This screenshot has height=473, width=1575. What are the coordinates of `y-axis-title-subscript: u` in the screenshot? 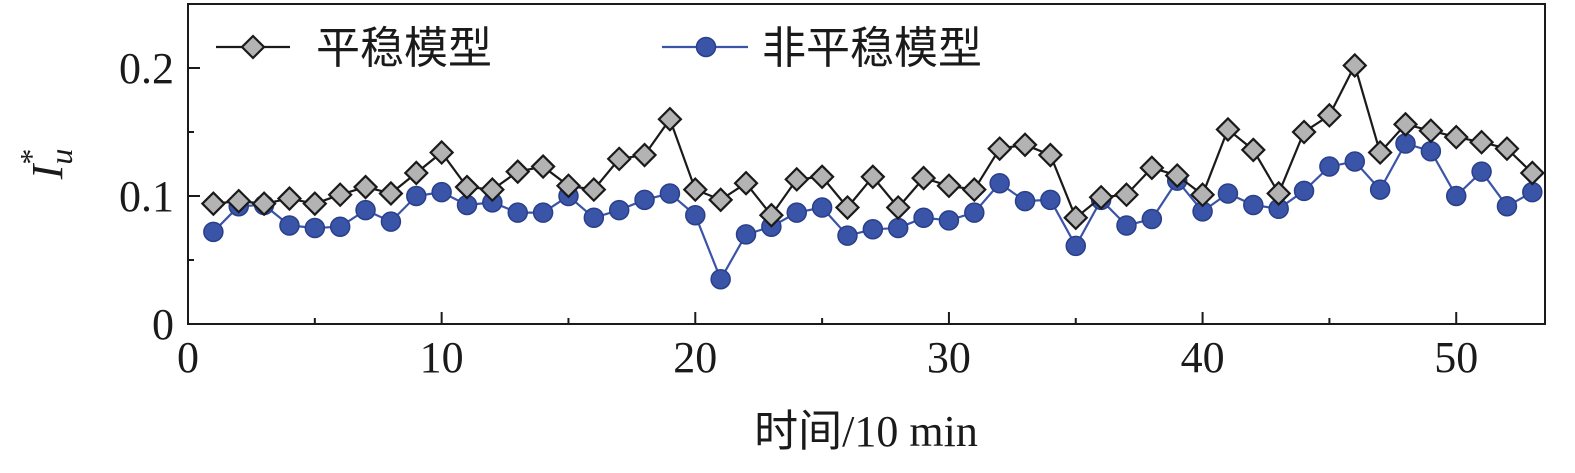 It's located at (61, 157).